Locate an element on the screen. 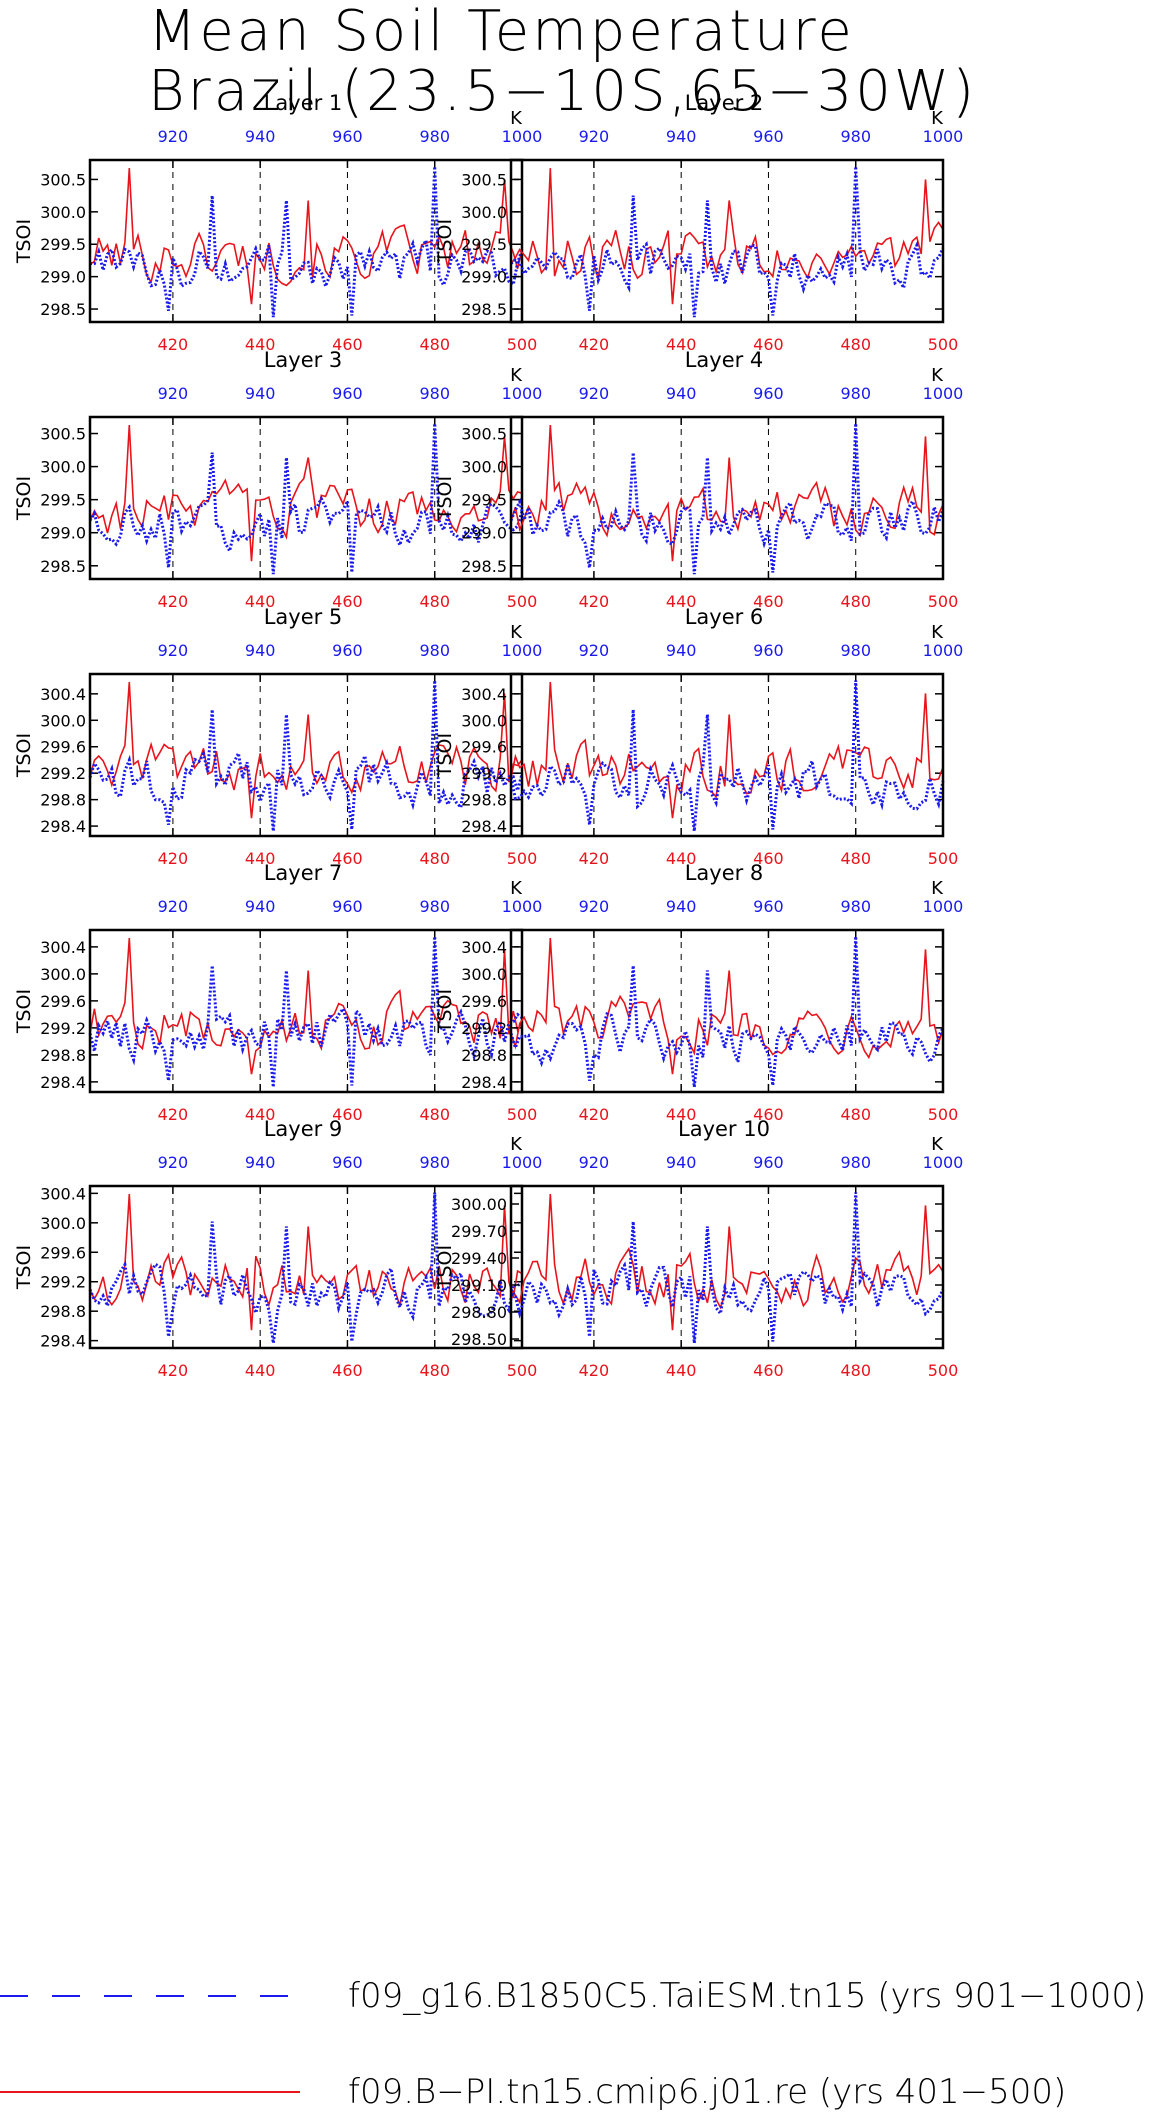 The height and width of the screenshot is (2128, 1156). panel-title: Layer 8 is located at coordinates (724, 873).